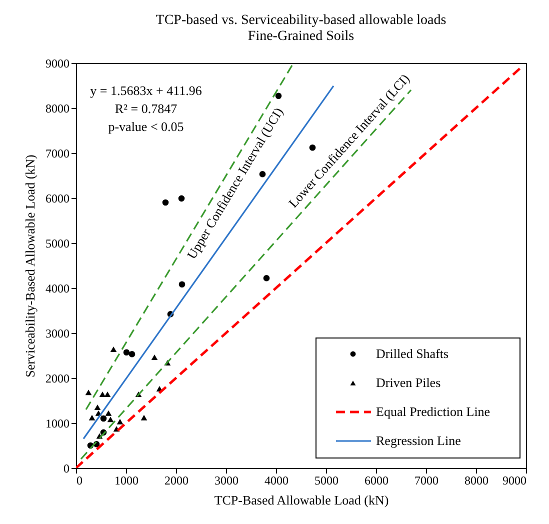 The image size is (549, 524). What do you see at coordinates (126, 481) in the screenshot?
I see `x-tick-label: 1000` at bounding box center [126, 481].